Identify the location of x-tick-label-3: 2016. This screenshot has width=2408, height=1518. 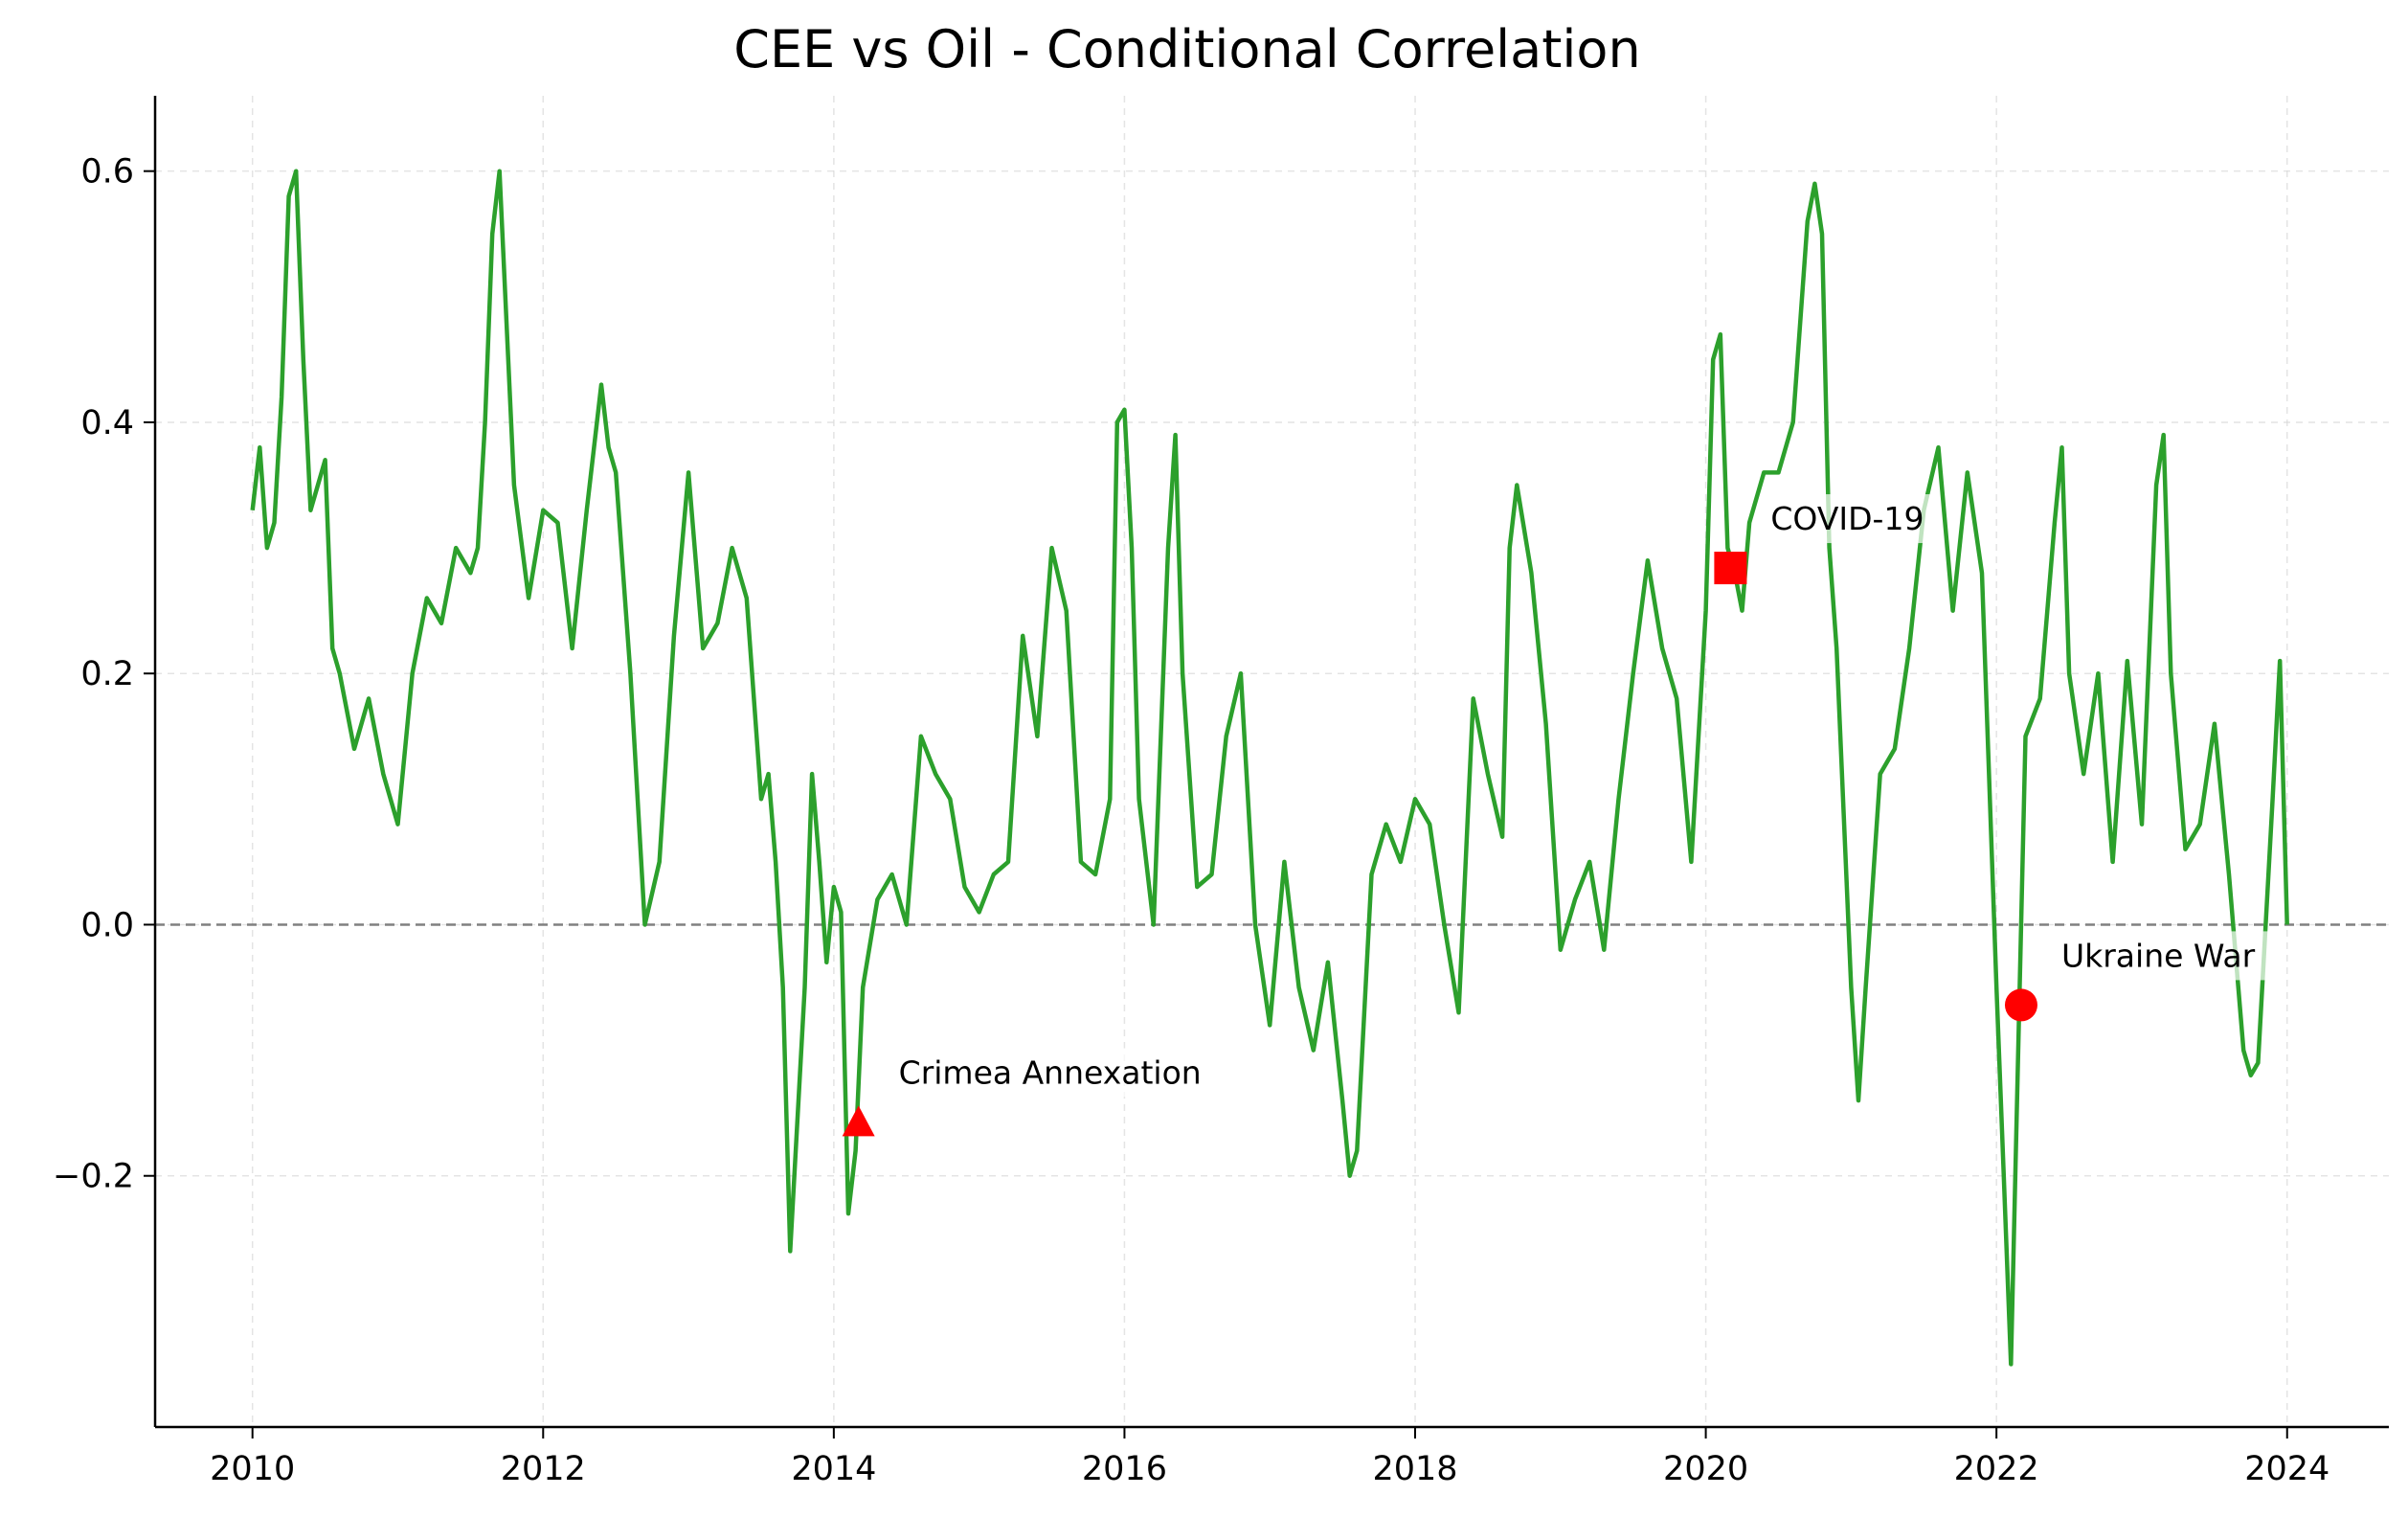
(1125, 1469).